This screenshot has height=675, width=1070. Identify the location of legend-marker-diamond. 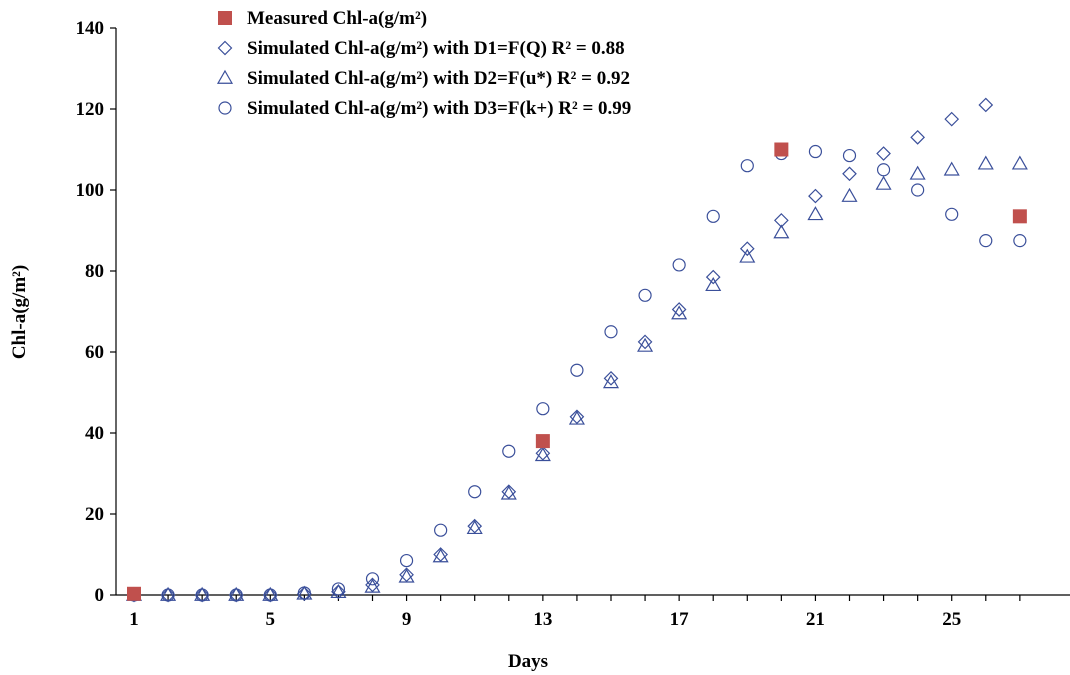
(225, 48).